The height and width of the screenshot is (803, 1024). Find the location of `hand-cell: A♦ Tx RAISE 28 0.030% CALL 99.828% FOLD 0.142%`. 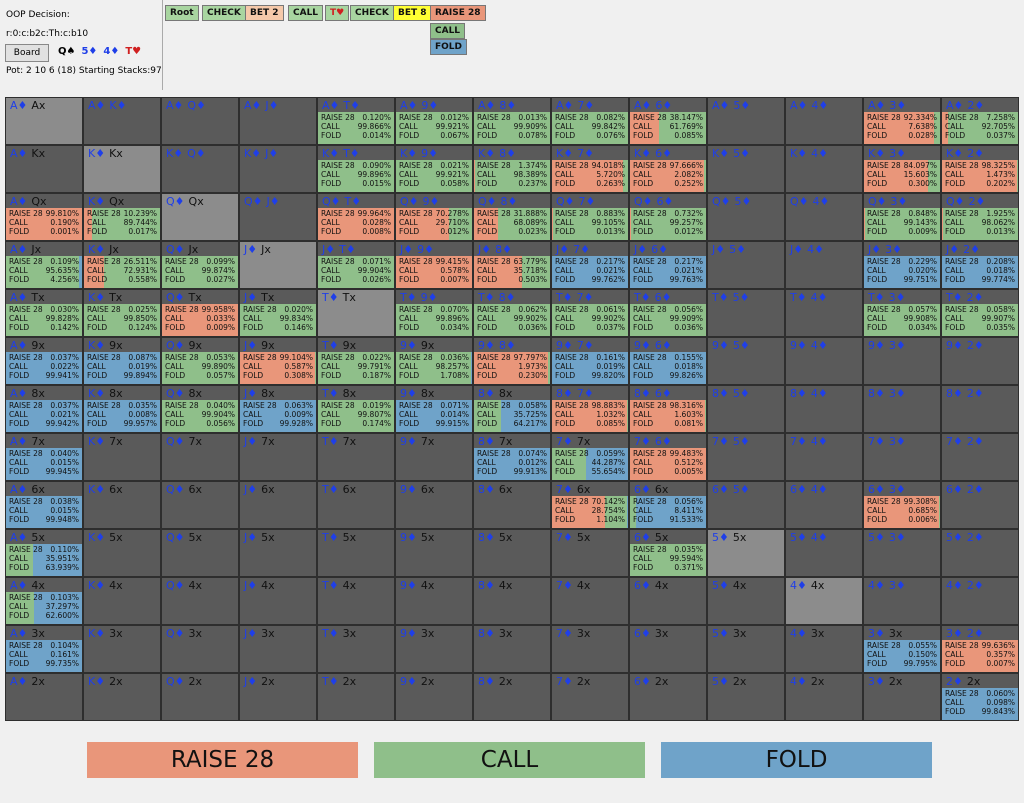

hand-cell: A♦ Tx RAISE 28 0.030% CALL 99.828% FOLD 0.142% is located at coordinates (44, 313).